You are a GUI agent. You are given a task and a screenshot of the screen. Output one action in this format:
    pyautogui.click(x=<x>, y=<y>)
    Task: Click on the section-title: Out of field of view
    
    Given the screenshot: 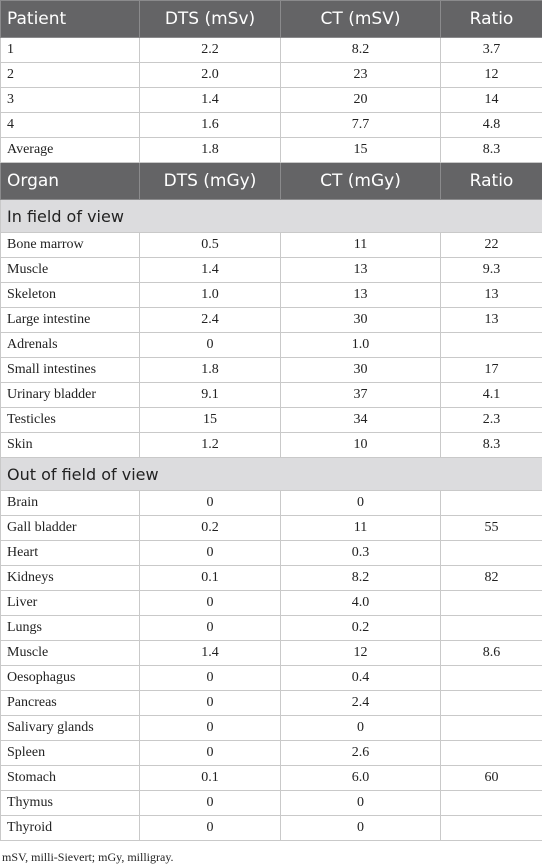 What is the action you would take?
    pyautogui.click(x=271, y=474)
    